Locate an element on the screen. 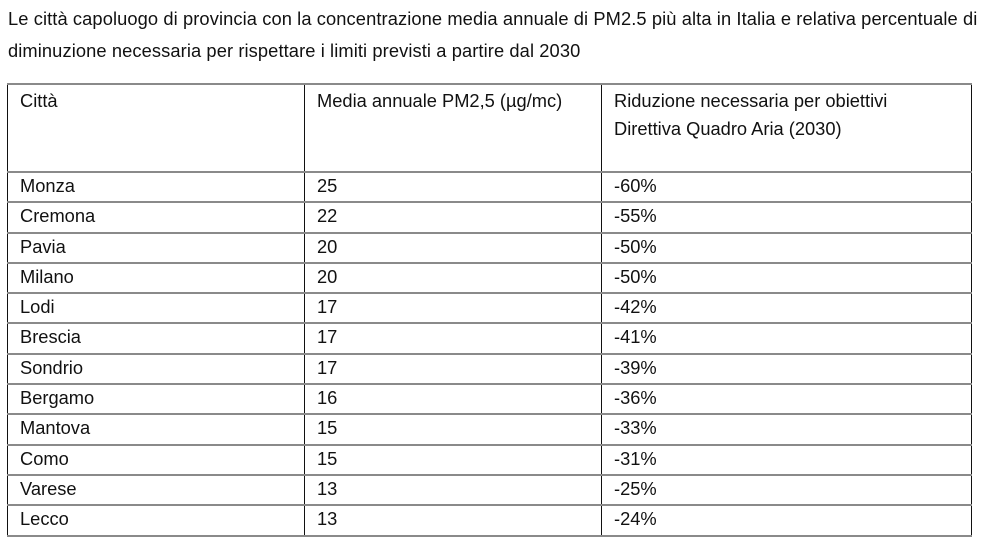 This screenshot has width=987, height=550. table-row: Cremona 22 -55% is located at coordinates (489, 217).